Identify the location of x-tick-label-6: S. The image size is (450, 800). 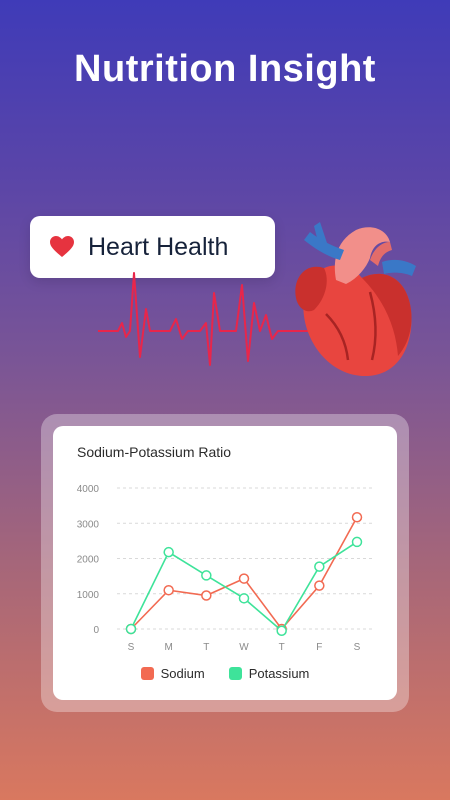
(357, 647).